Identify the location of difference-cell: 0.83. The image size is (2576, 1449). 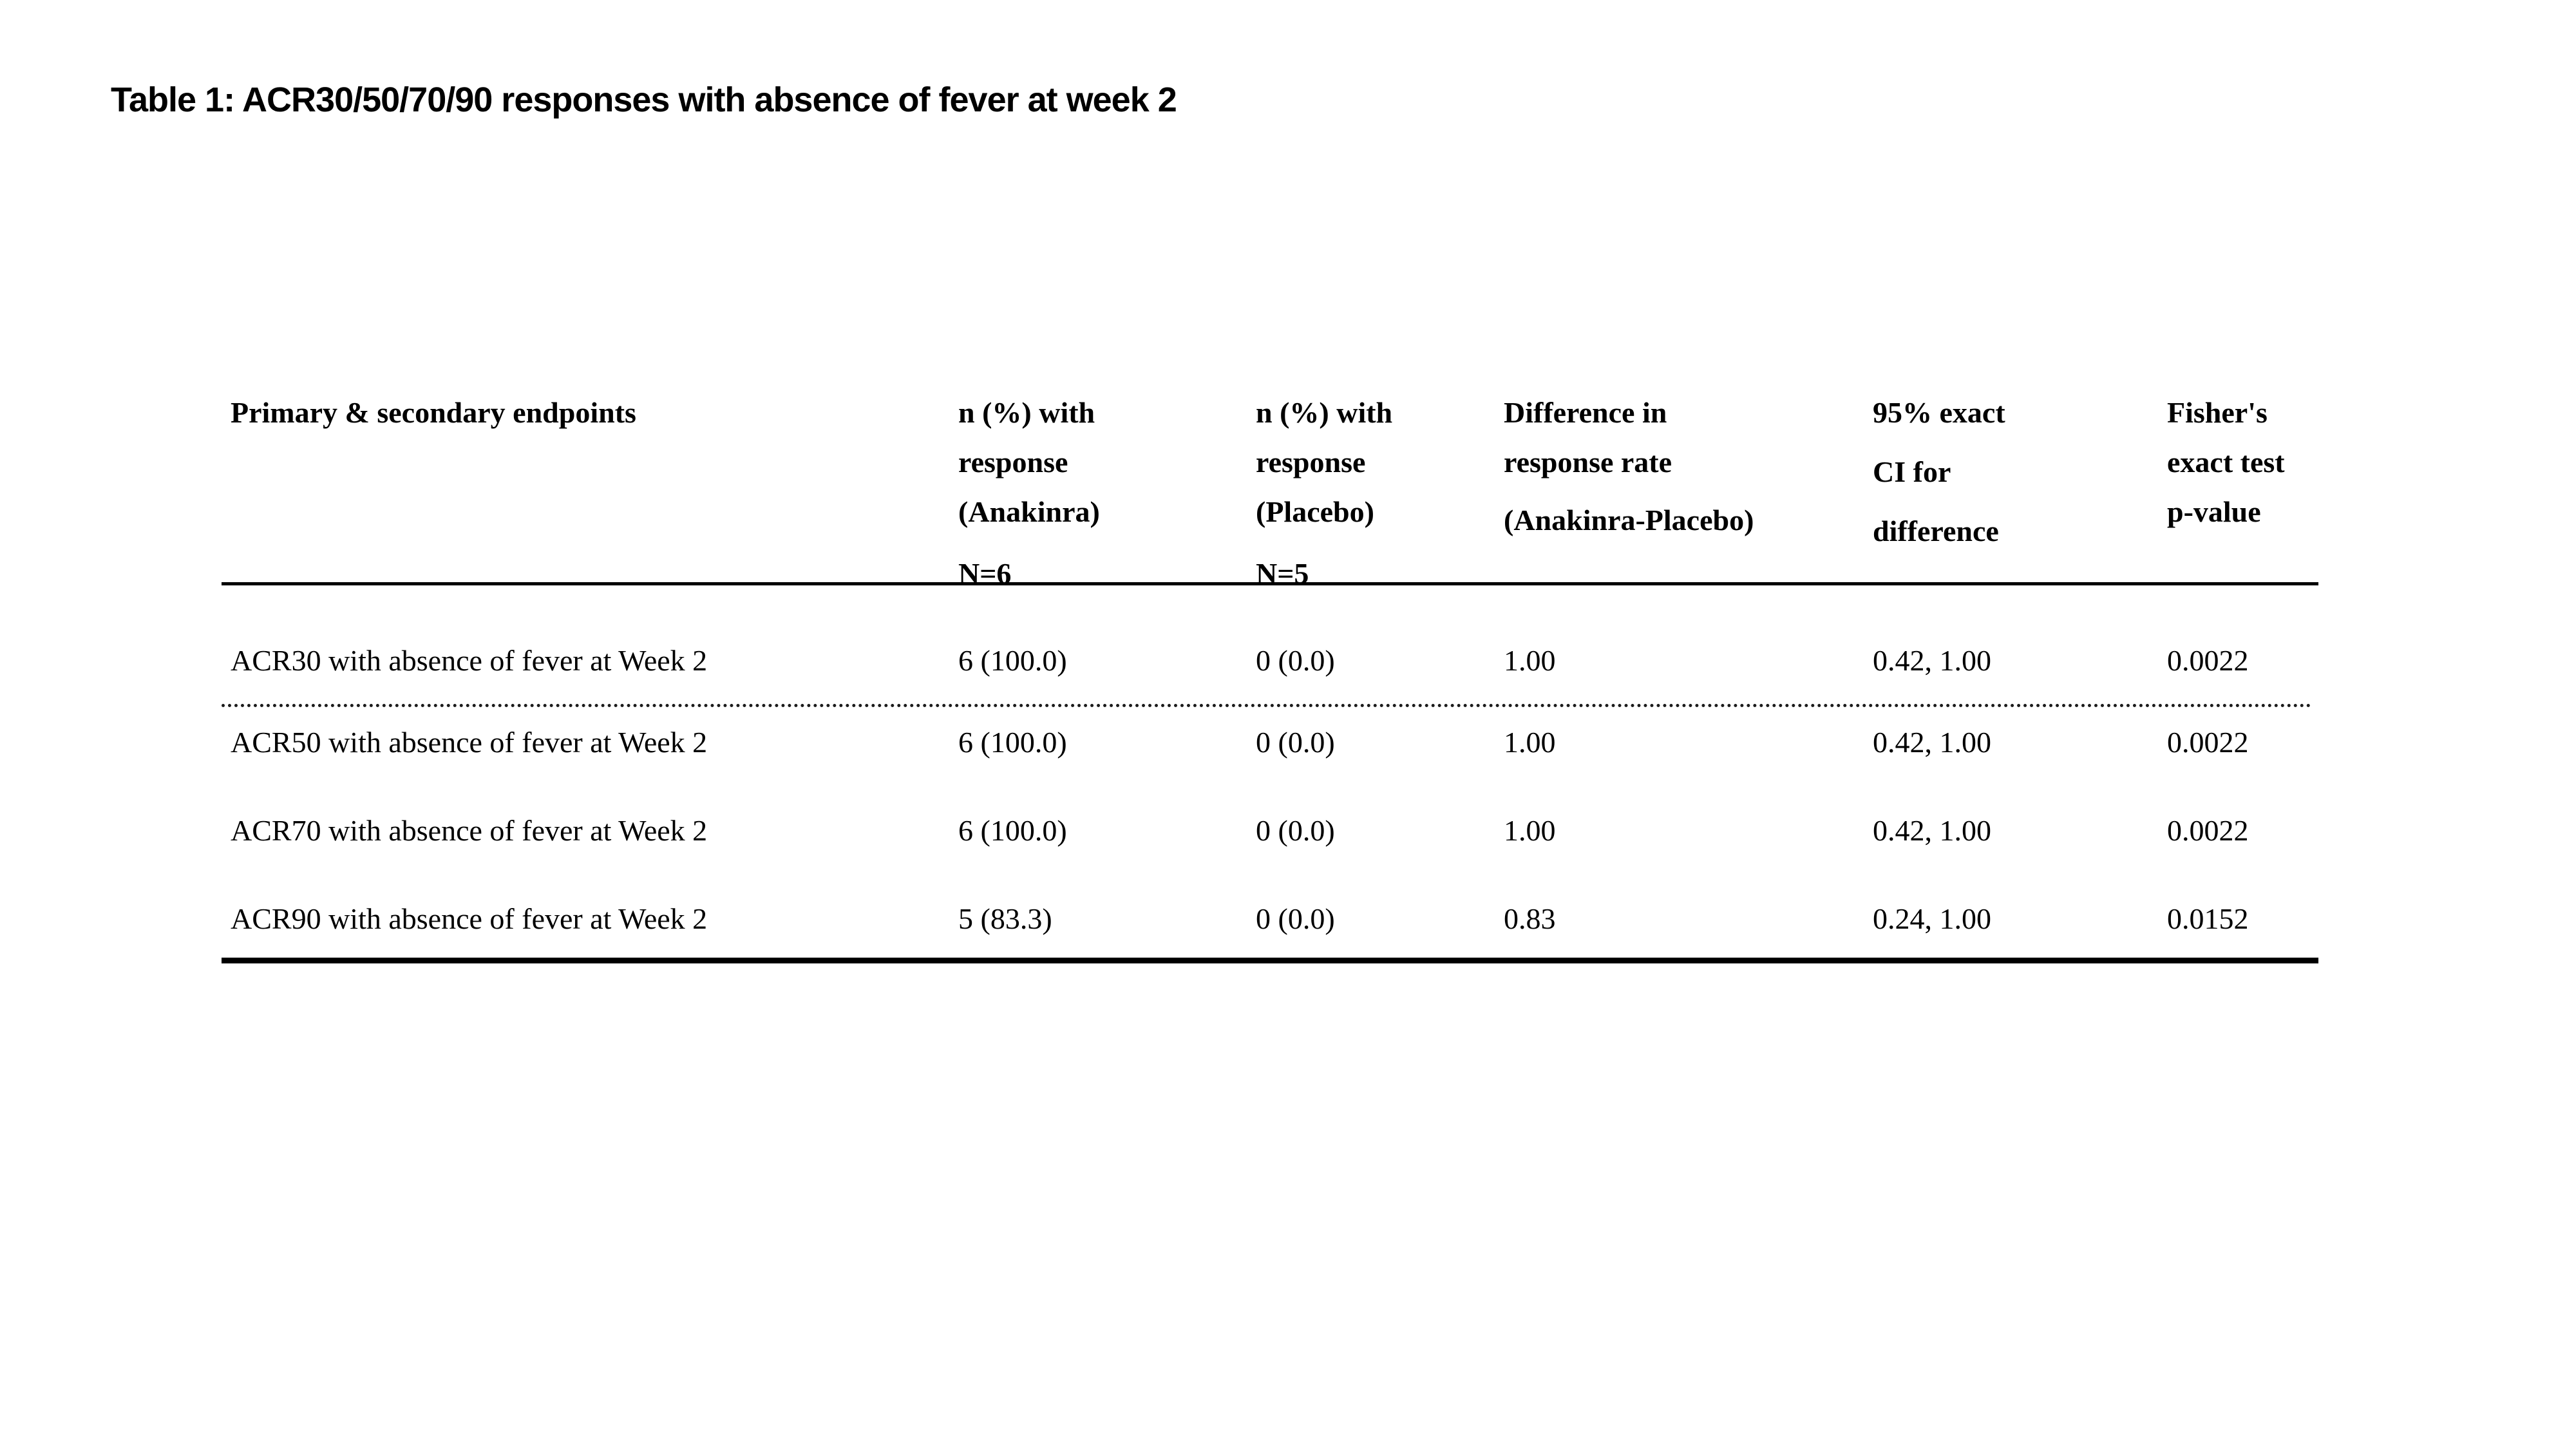
(1530, 918).